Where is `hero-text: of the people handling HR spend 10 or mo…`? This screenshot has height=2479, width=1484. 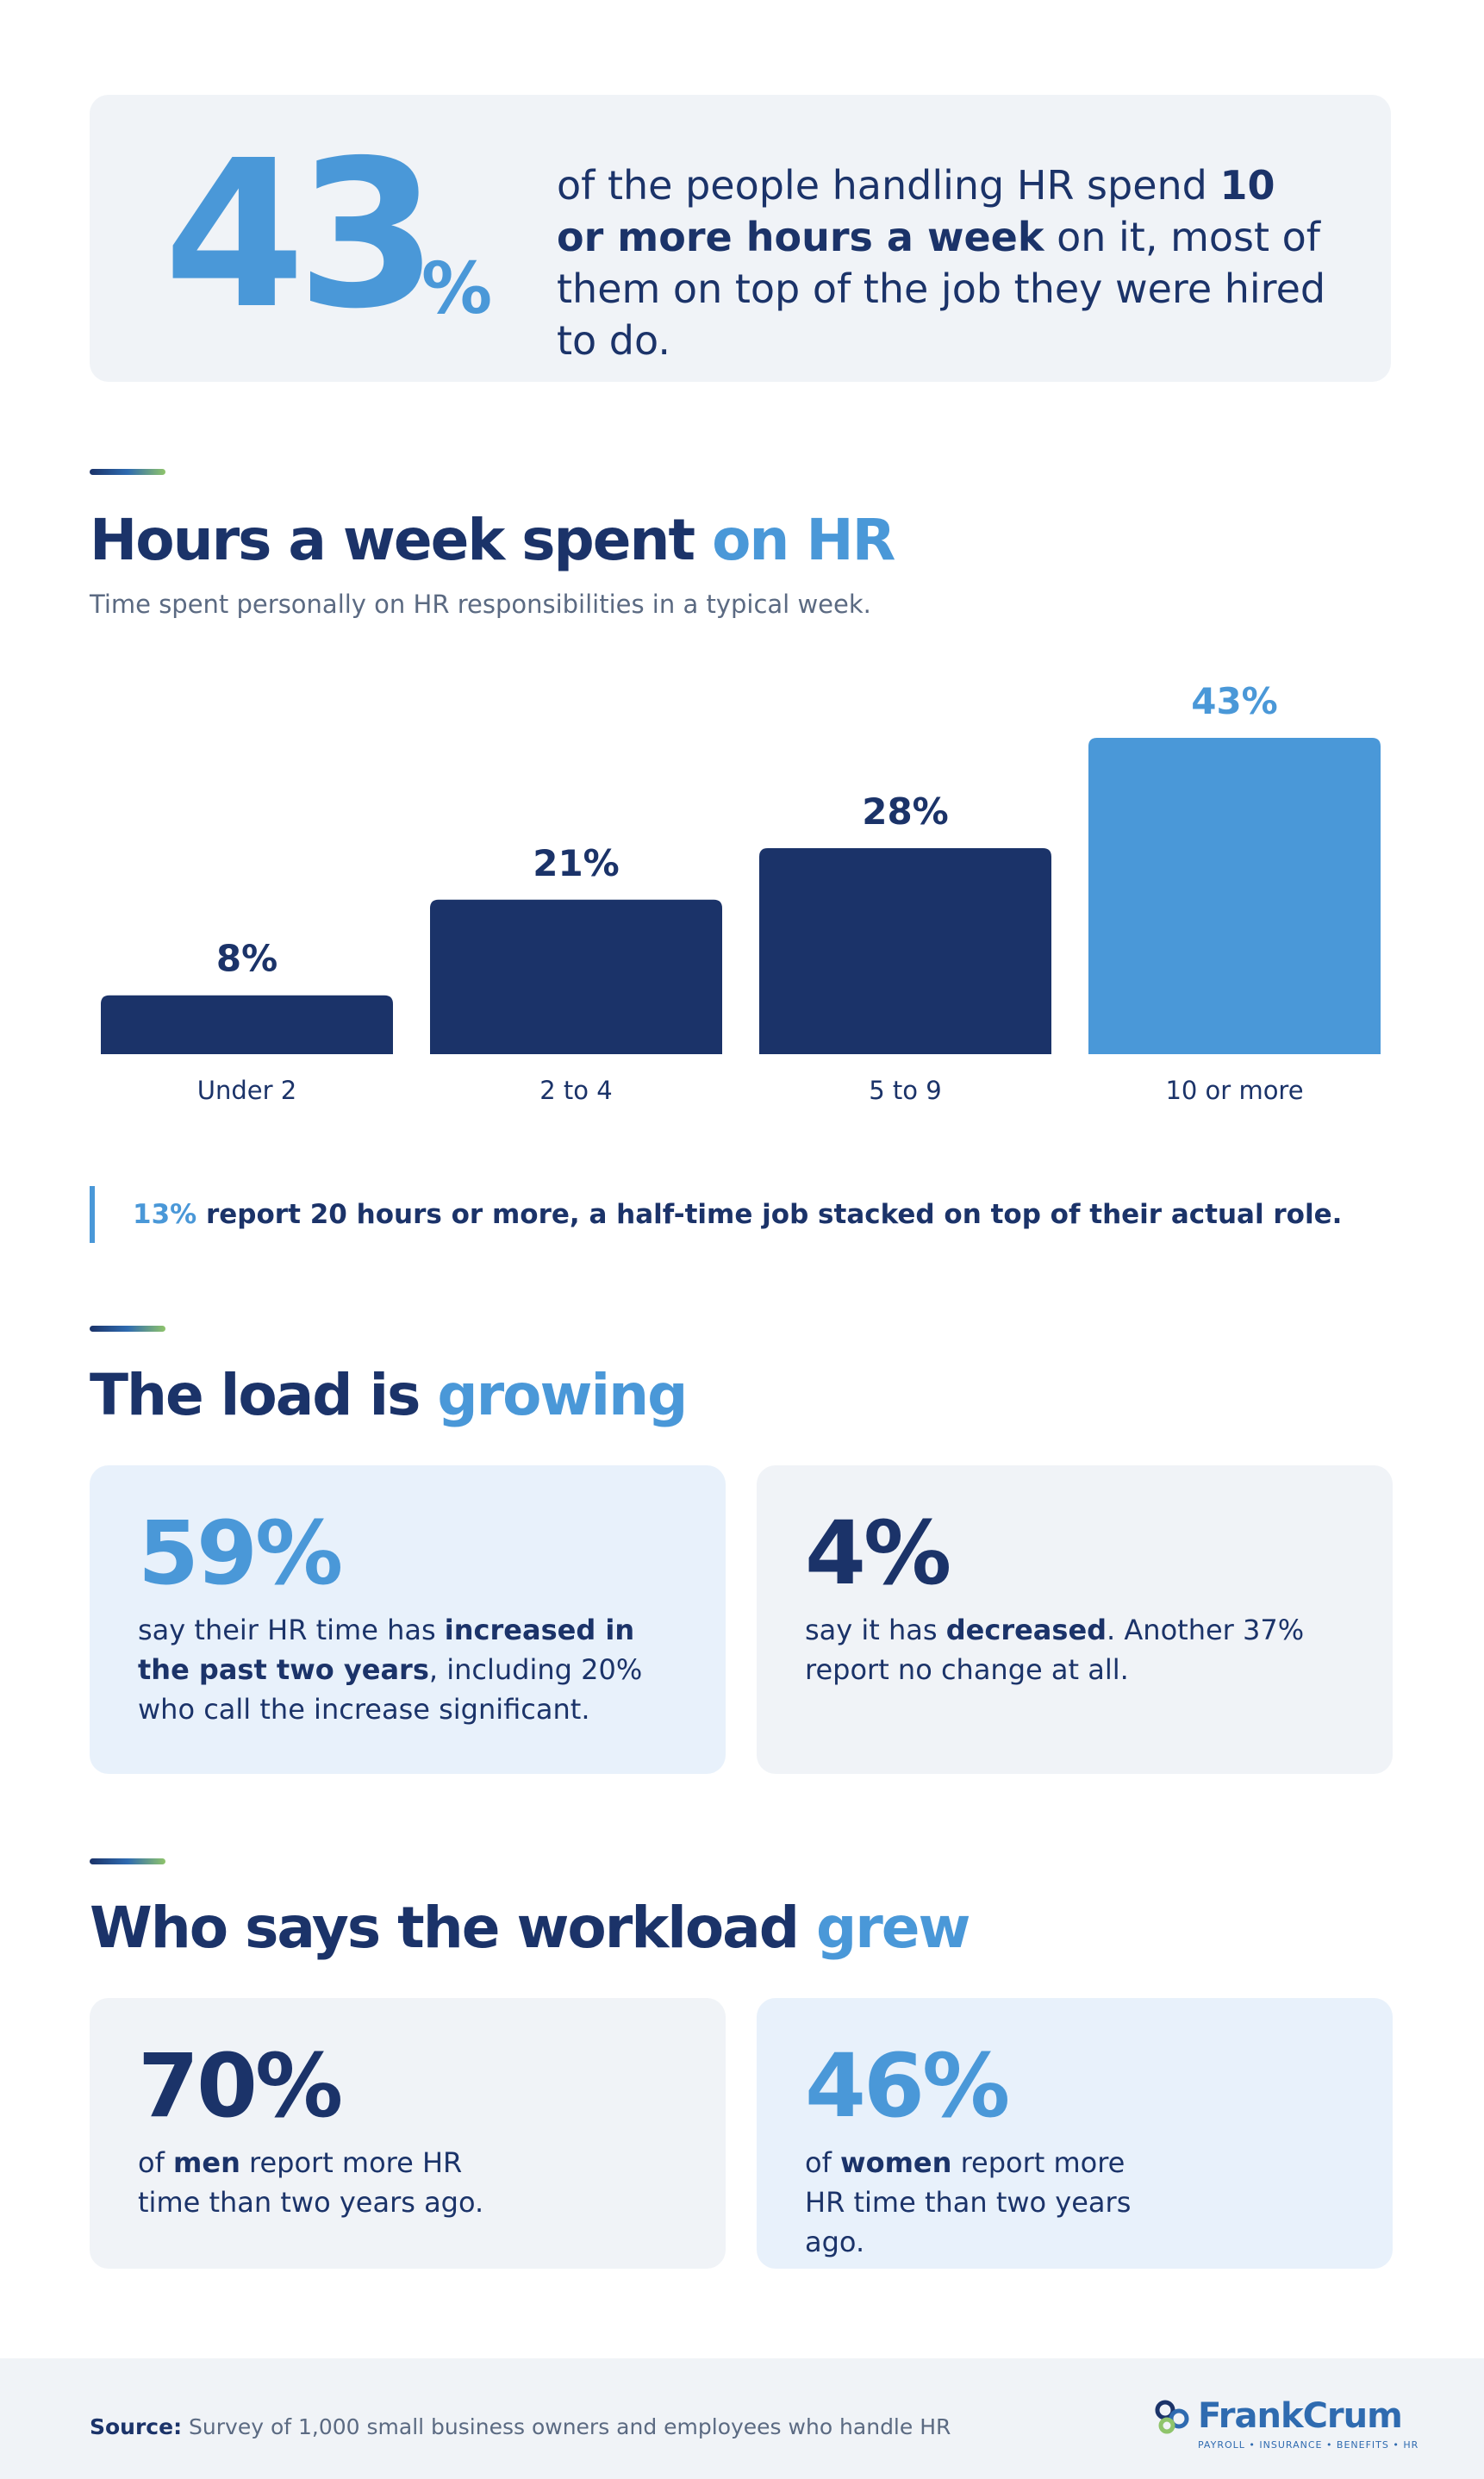 hero-text: of the people handling HR spend 10 or mo… is located at coordinates (945, 262).